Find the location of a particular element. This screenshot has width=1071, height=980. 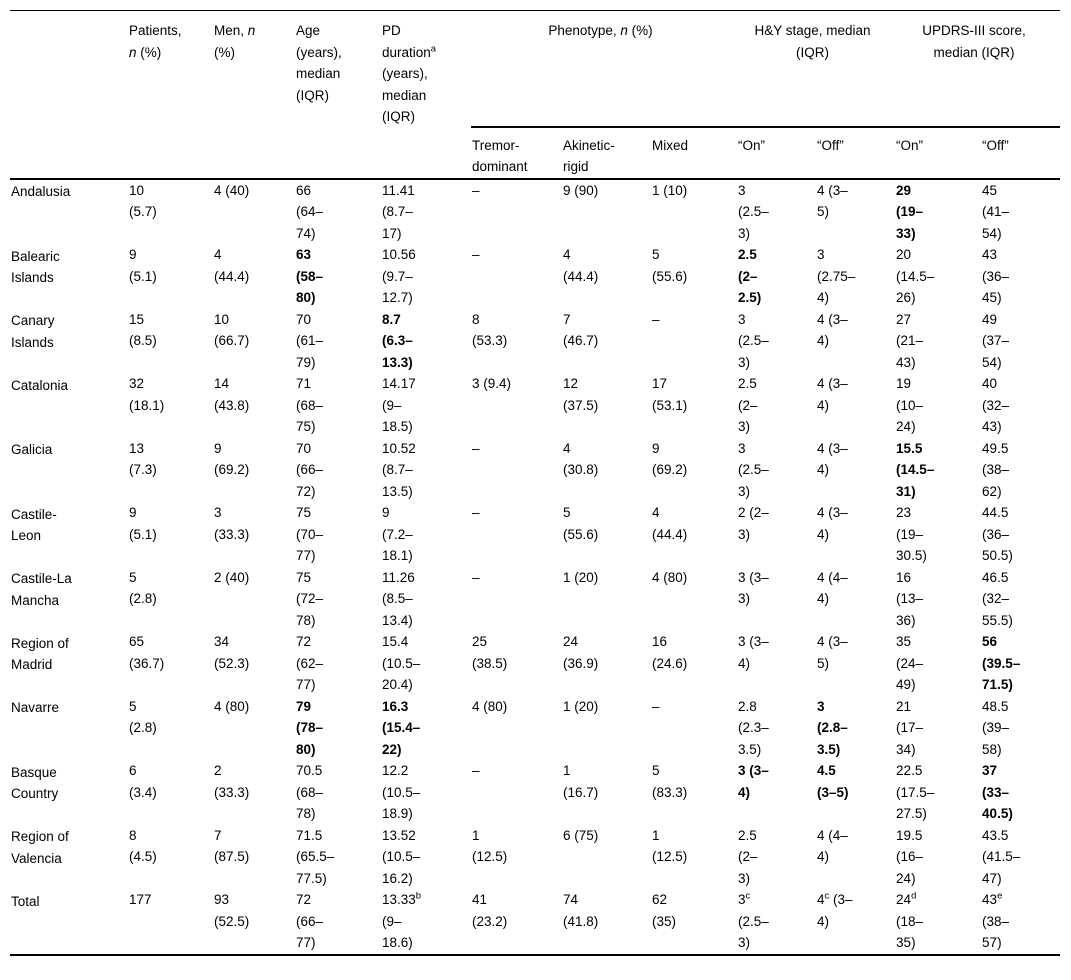

data-cell: 8 (53.3) is located at coordinates (490, 330).